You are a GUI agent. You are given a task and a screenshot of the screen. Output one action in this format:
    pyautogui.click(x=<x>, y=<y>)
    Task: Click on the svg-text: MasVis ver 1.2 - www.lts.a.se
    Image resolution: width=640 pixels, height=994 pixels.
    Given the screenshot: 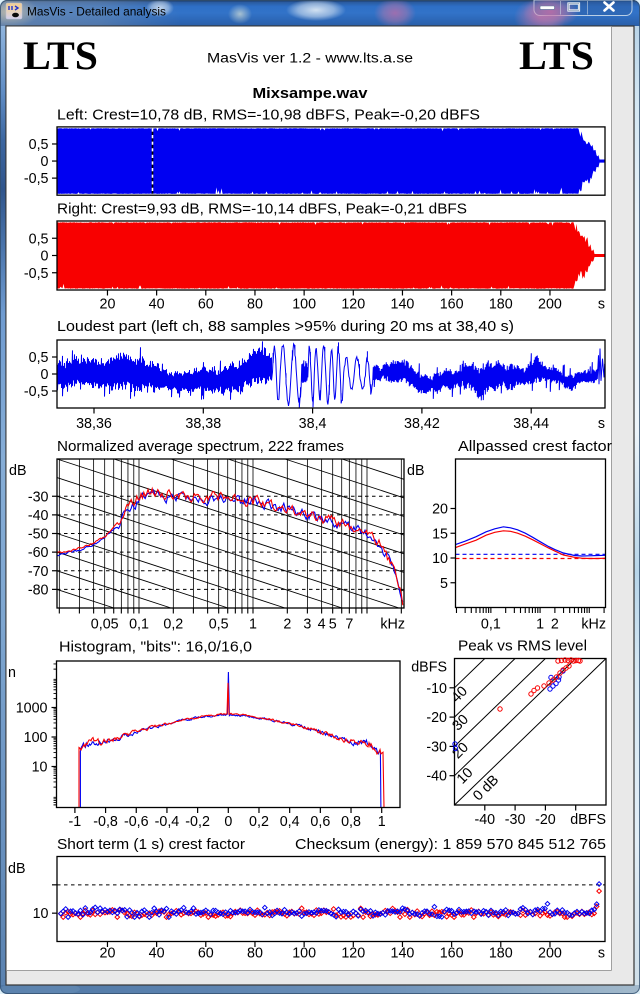 What is the action you would take?
    pyautogui.click(x=310, y=58)
    